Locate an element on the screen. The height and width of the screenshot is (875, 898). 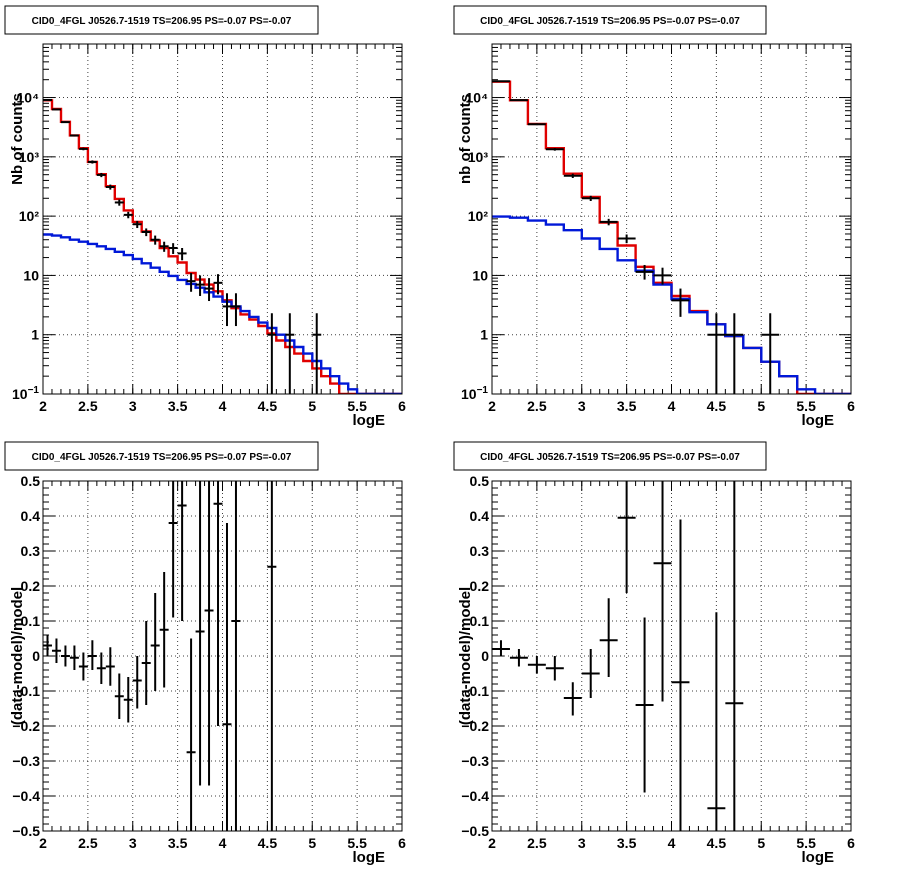
model-background-line is located at coordinates (671, 304).